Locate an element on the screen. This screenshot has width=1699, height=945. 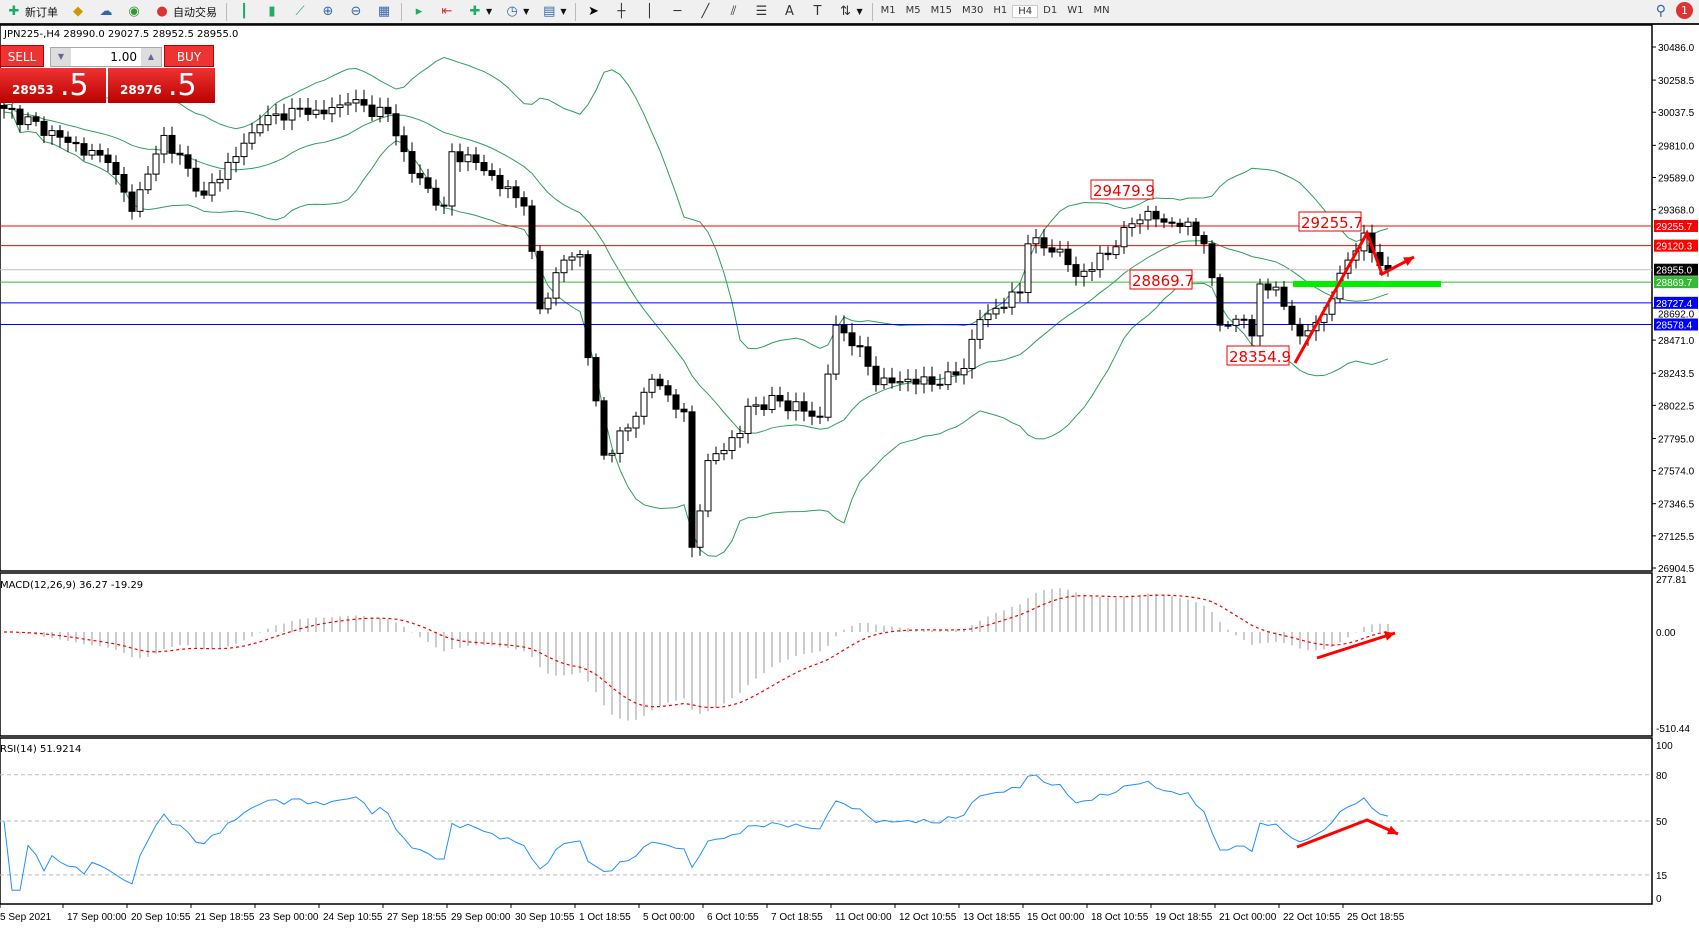
timeframe-m1: M1 is located at coordinates (888, 10).